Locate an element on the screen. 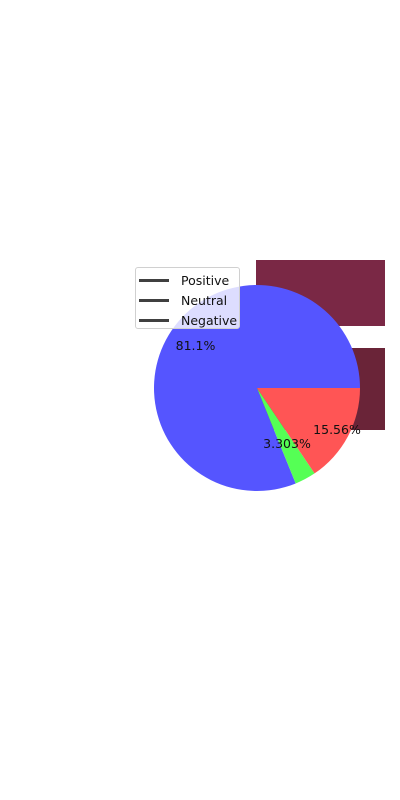 The width and height of the screenshot is (400, 800). pie-slice-positive is located at coordinates (257, 387).